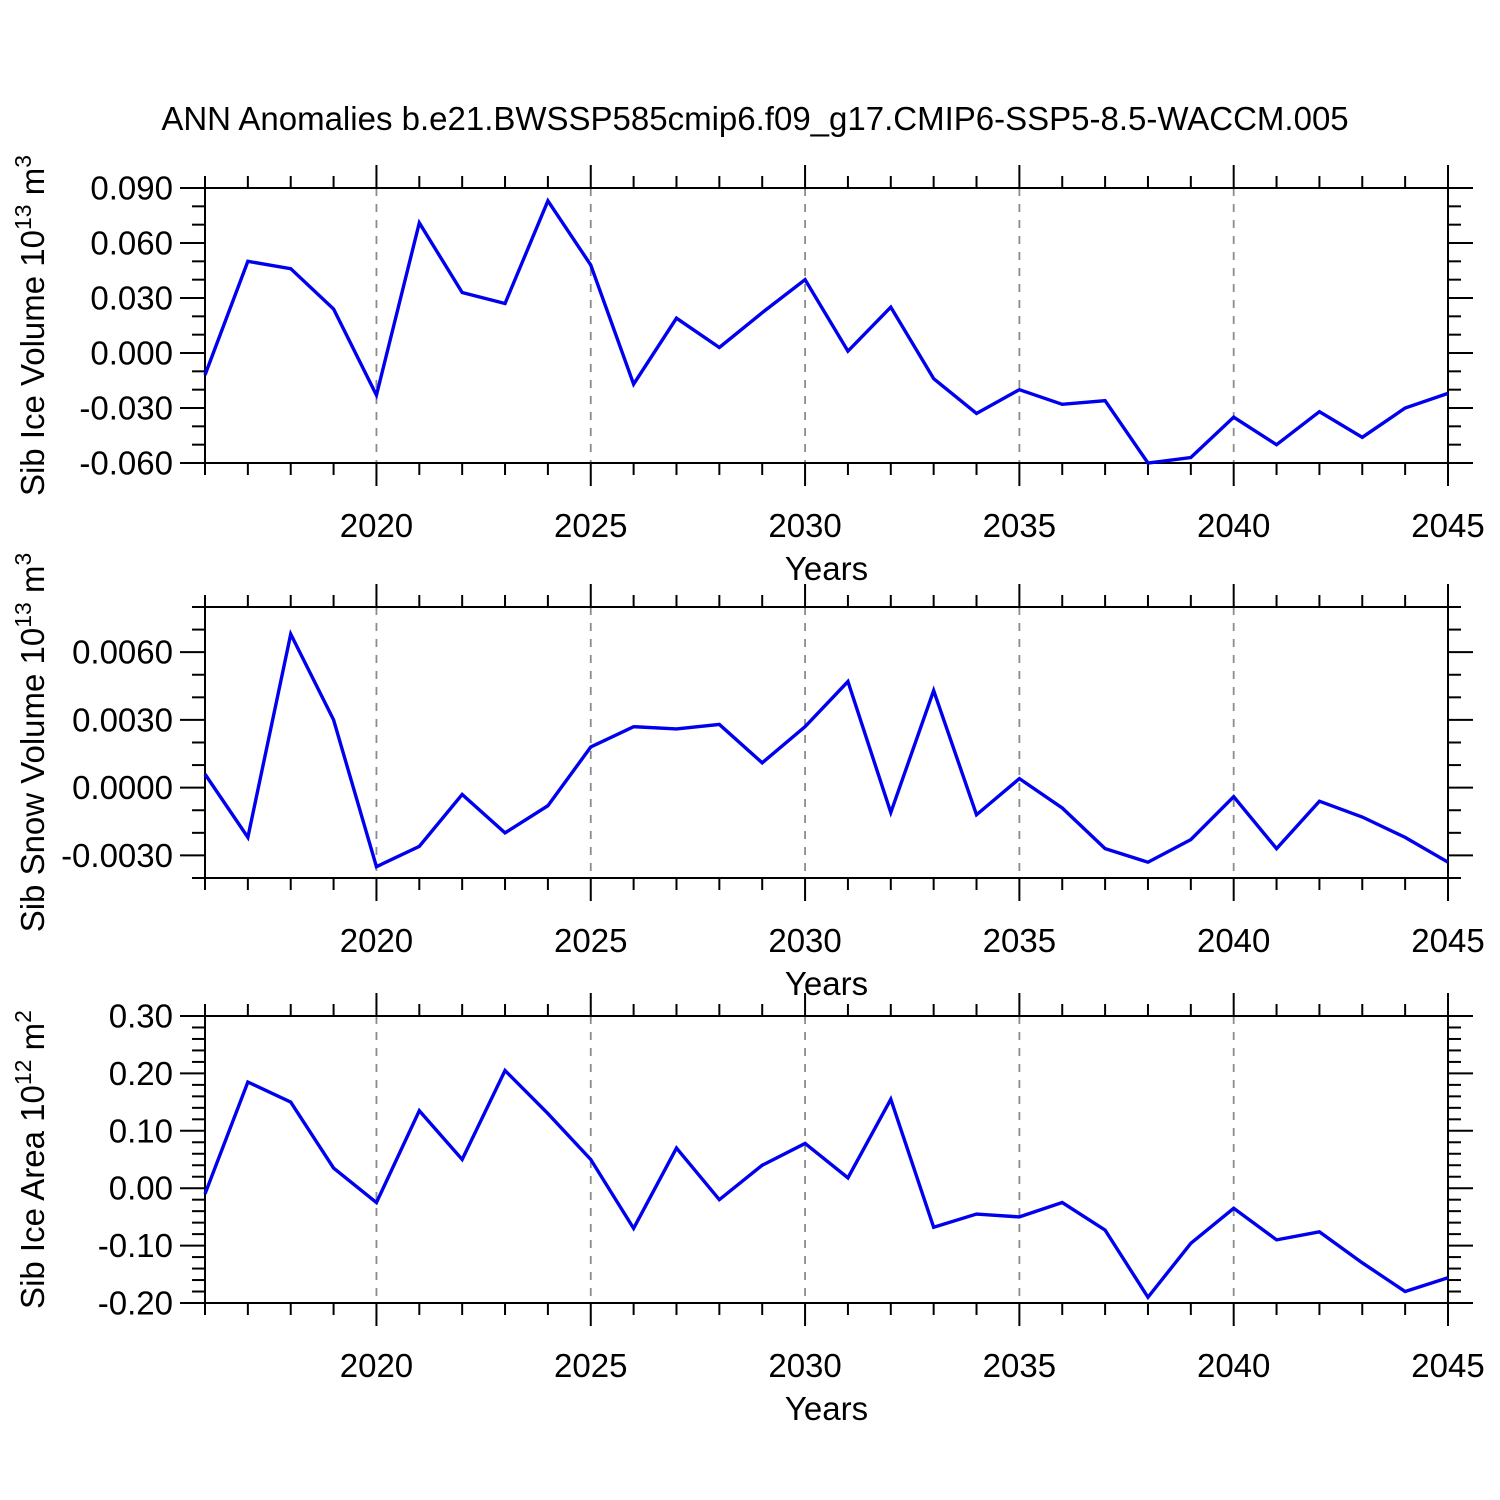  I want to click on y-tick-label: 0.00, so click(141, 1188).